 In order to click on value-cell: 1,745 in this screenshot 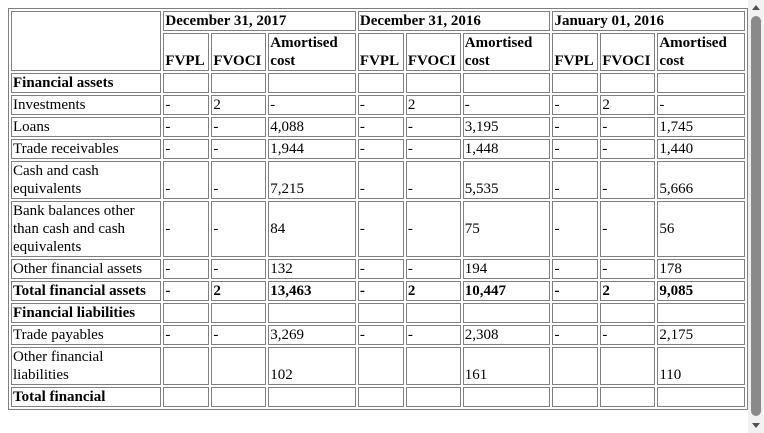, I will do `click(701, 127)`.